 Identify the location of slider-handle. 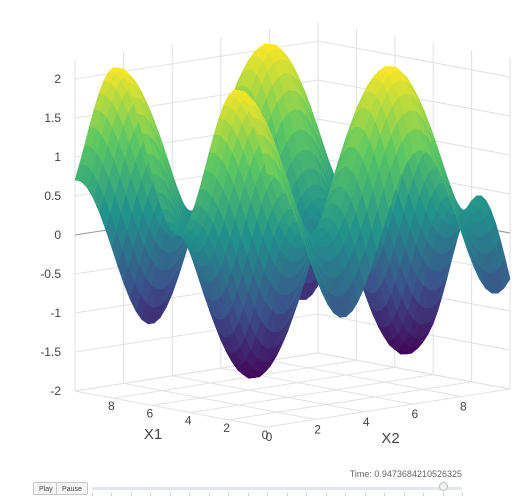
(443, 486).